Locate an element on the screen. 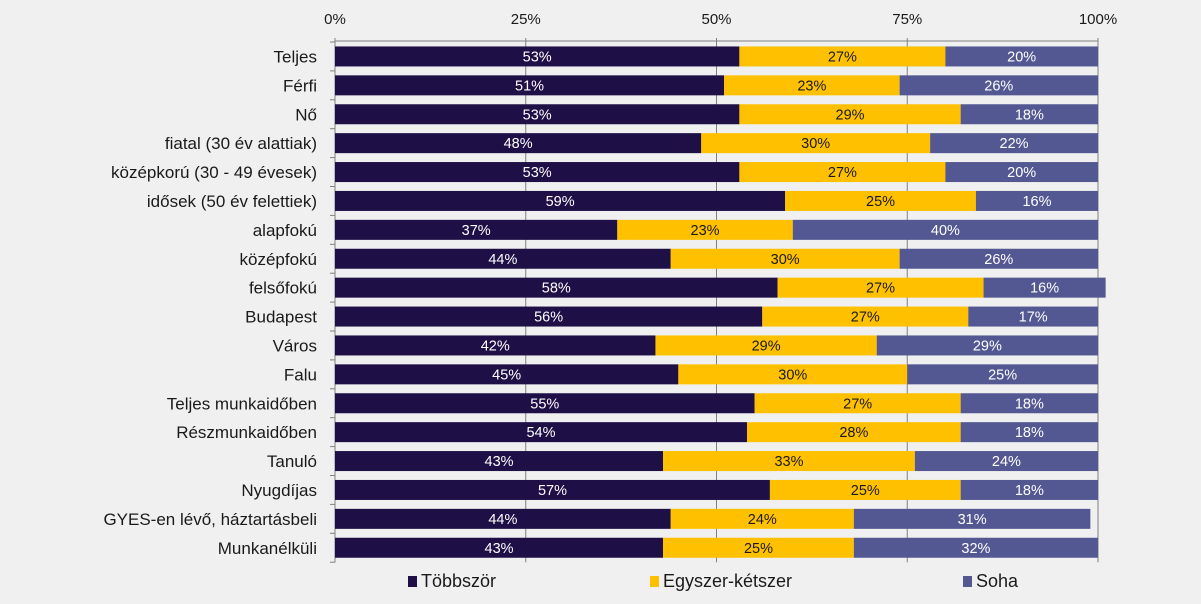 The height and width of the screenshot is (604, 1201). bar-row: 53% 29% 18% is located at coordinates (716, 114).